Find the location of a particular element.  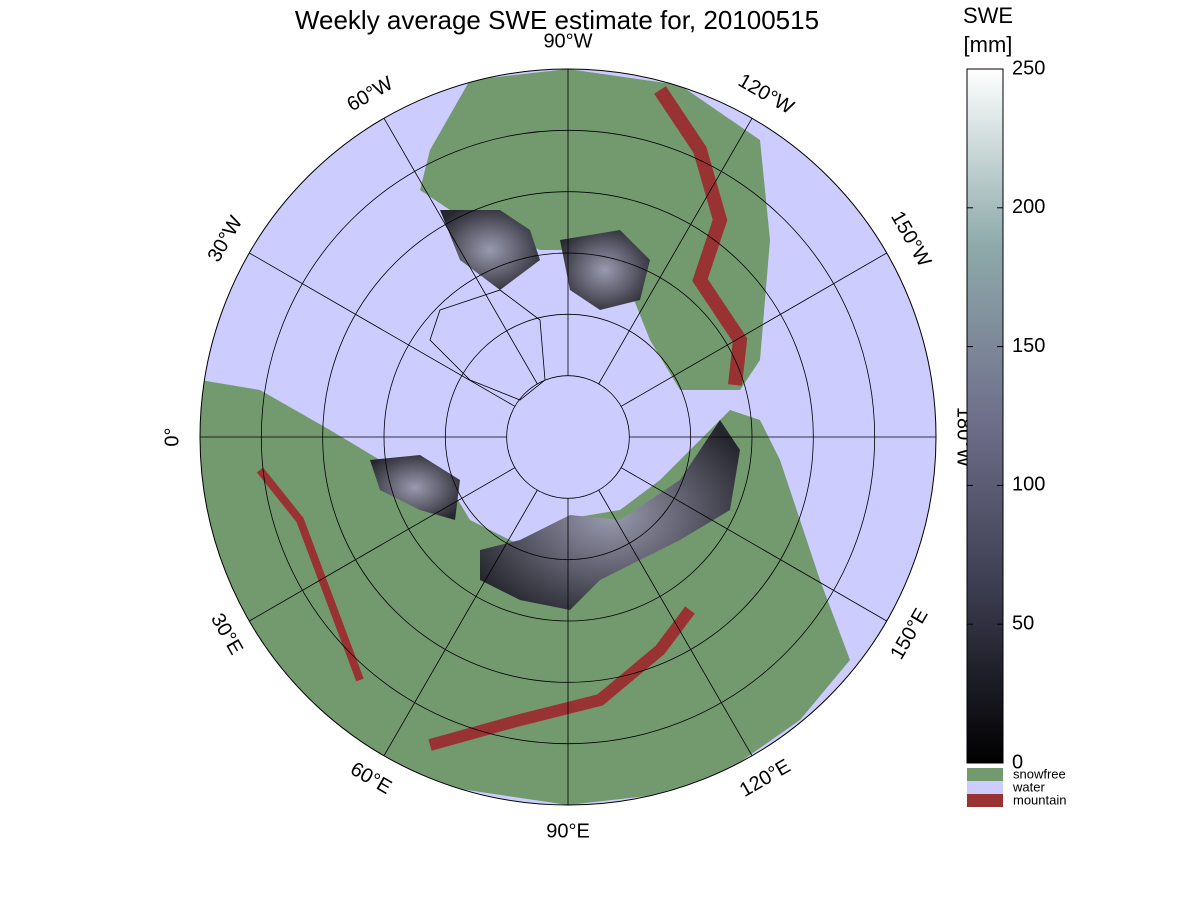

legend-label: snowfree is located at coordinates (1039, 773).